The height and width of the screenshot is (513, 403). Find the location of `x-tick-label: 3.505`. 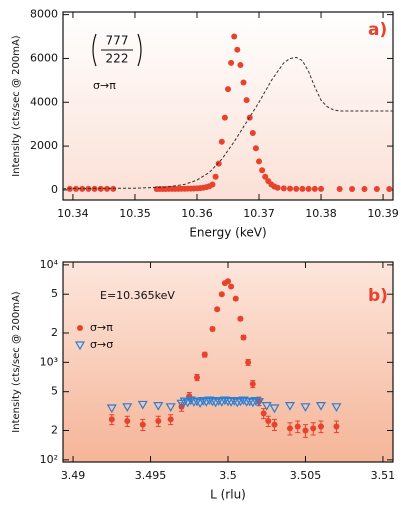

x-tick-label: 3.505 is located at coordinates (306, 475).